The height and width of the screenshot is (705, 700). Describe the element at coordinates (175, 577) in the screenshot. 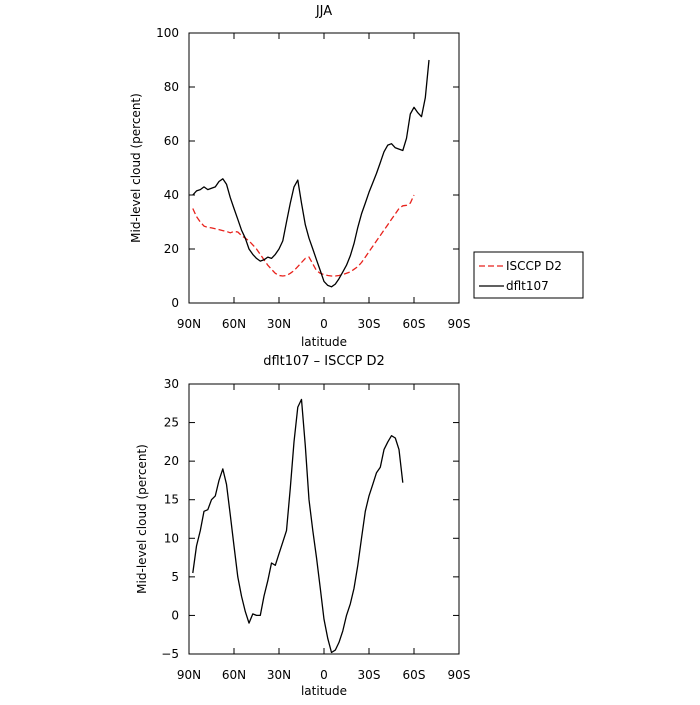

I see `y-tick-label: 5` at that location.